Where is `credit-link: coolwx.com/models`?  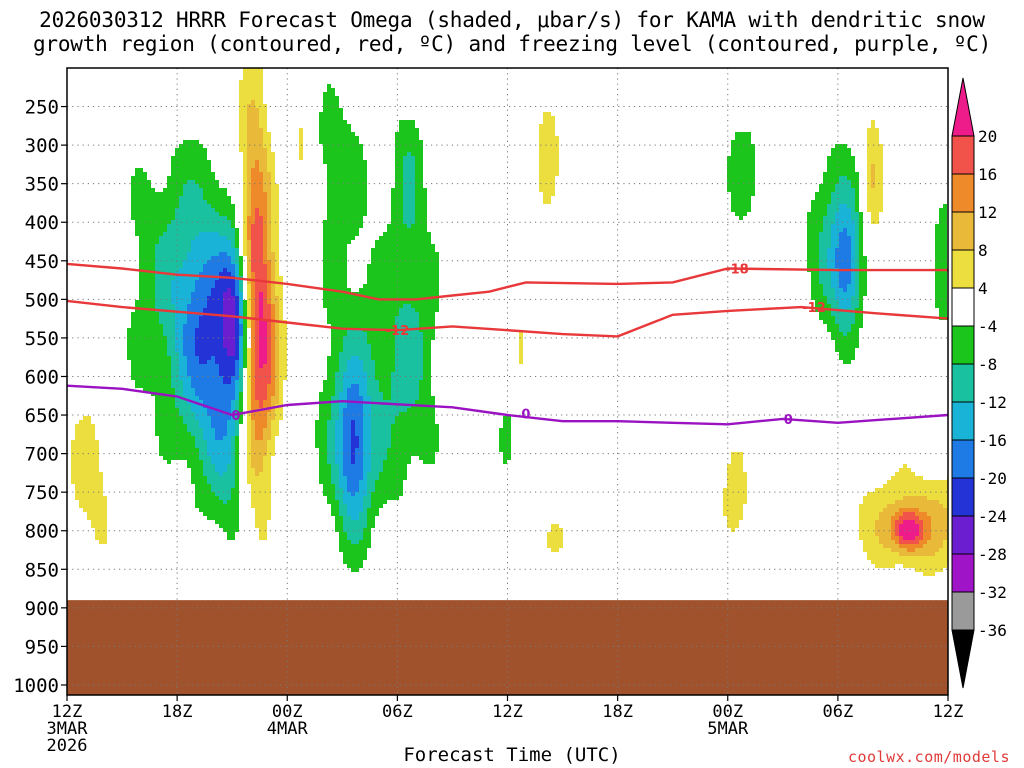 credit-link: coolwx.com/models is located at coordinates (928, 757).